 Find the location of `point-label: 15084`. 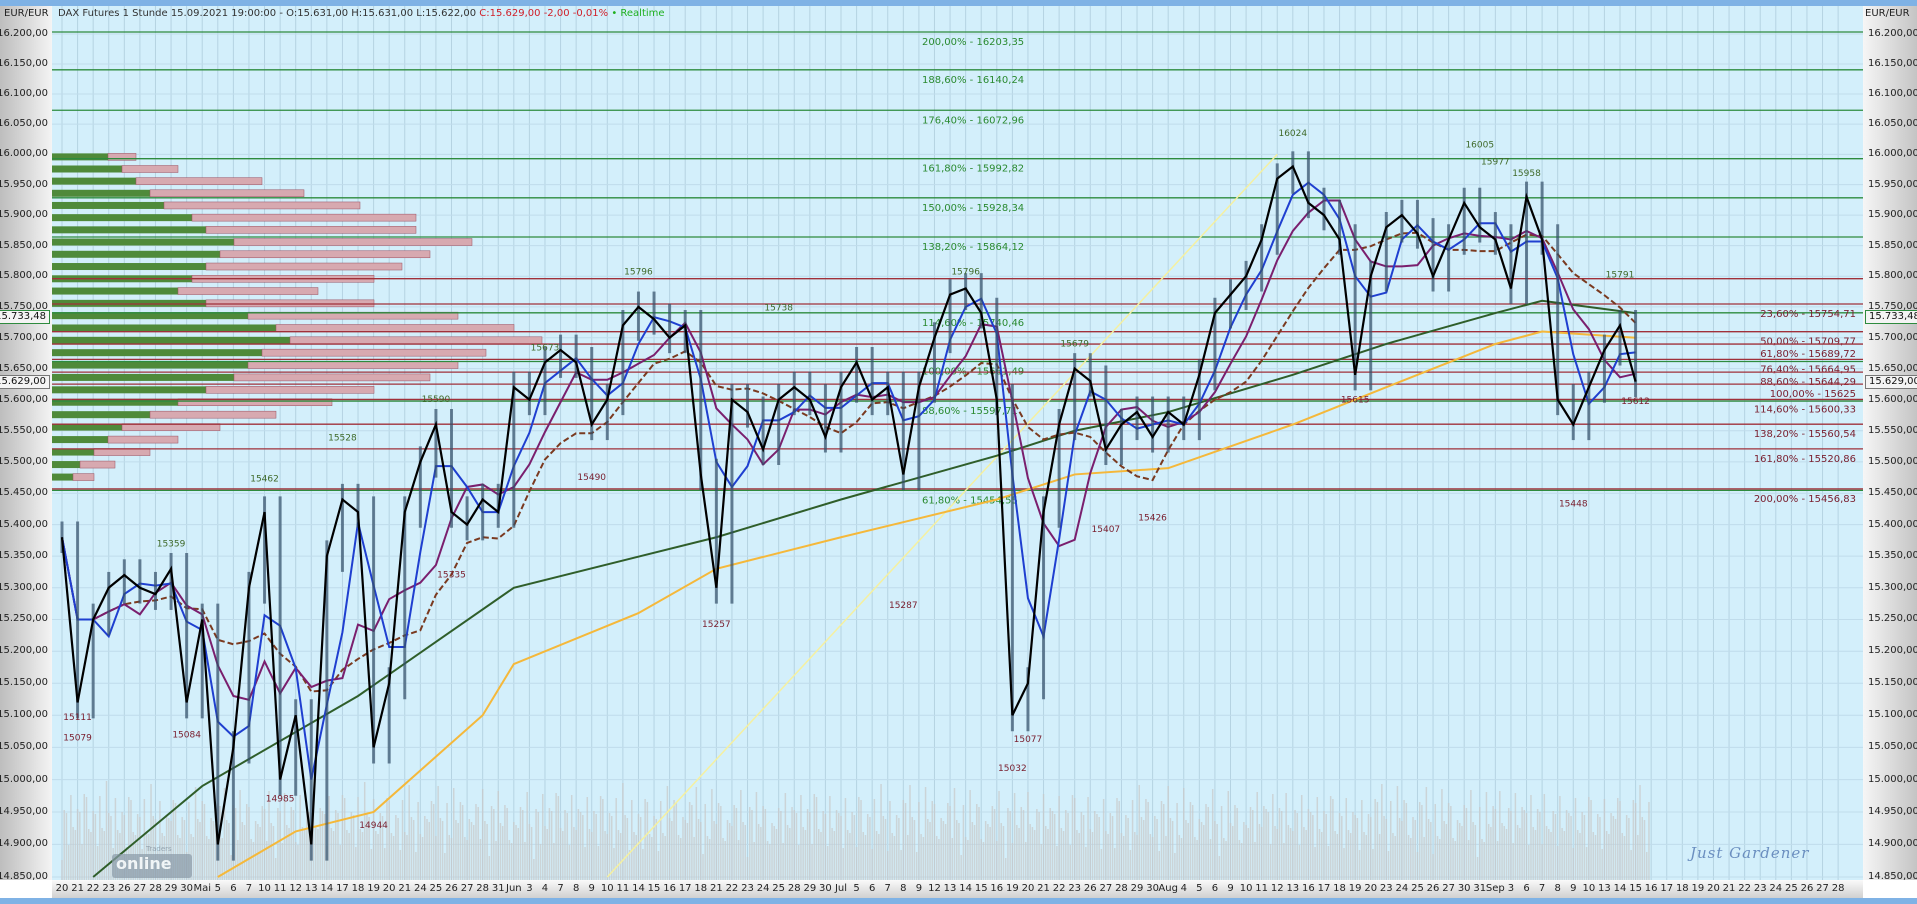

point-label: 15084 is located at coordinates (186, 735).